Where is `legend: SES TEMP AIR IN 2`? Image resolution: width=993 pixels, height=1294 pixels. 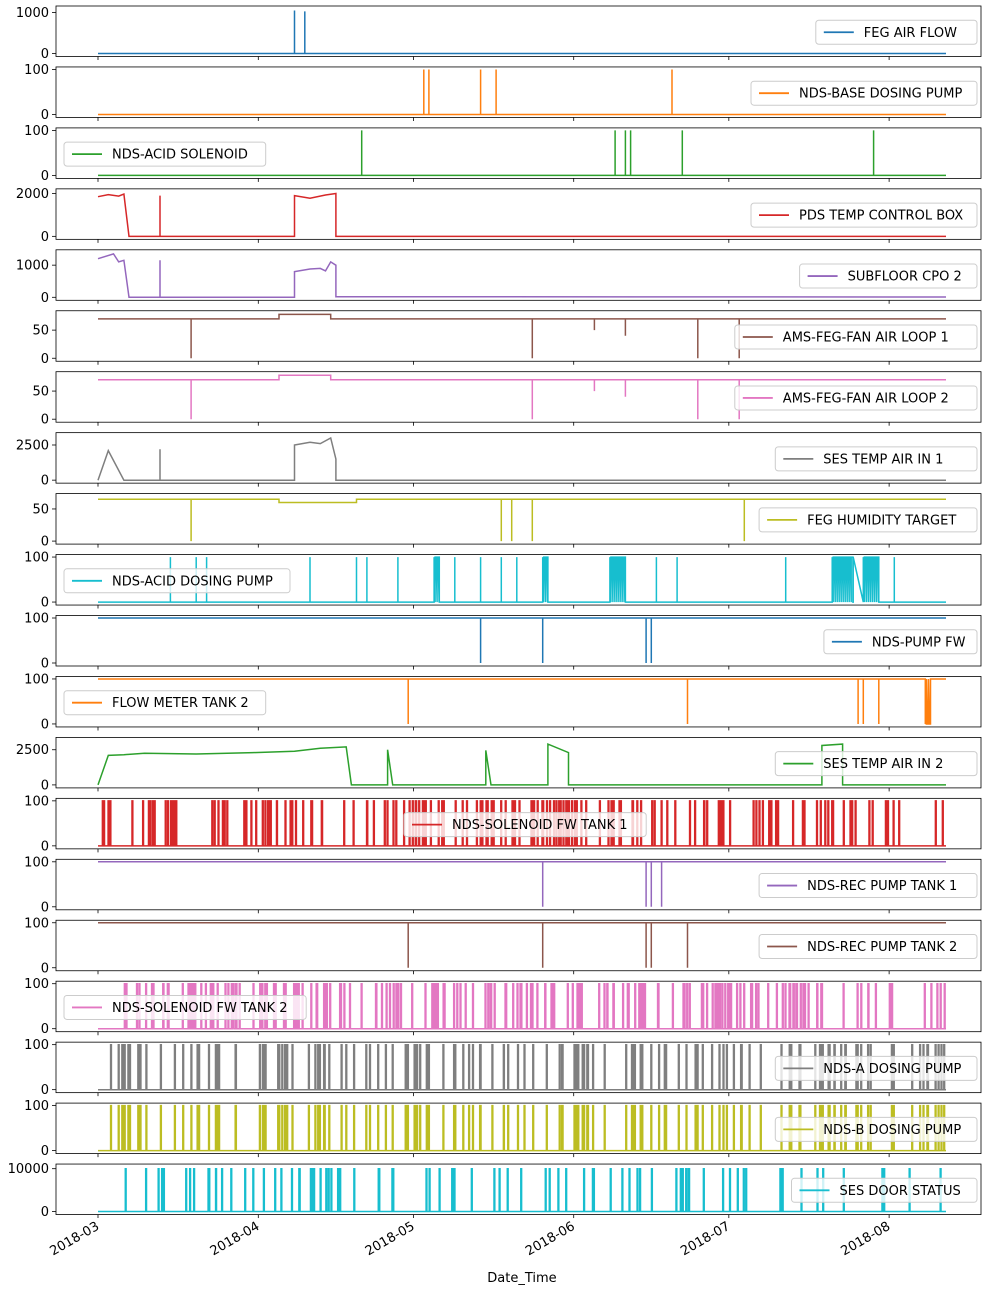 legend: SES TEMP AIR IN 2 is located at coordinates (876, 764).